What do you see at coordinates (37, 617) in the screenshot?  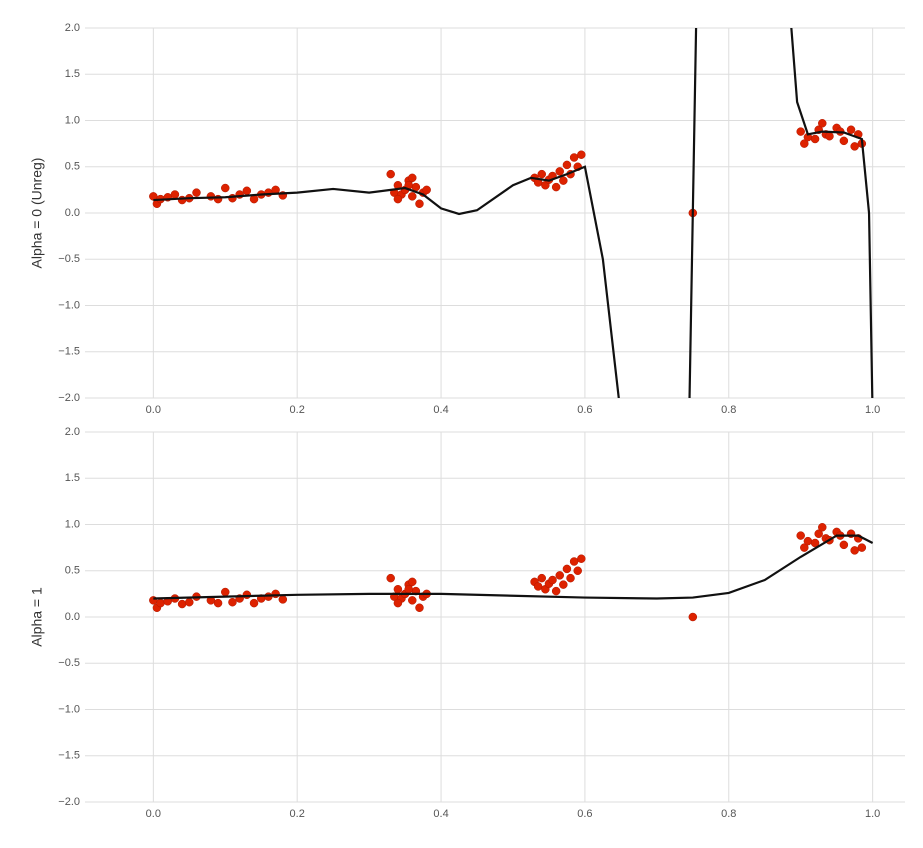 I see `y-axis-title: Alpha = 1` at bounding box center [37, 617].